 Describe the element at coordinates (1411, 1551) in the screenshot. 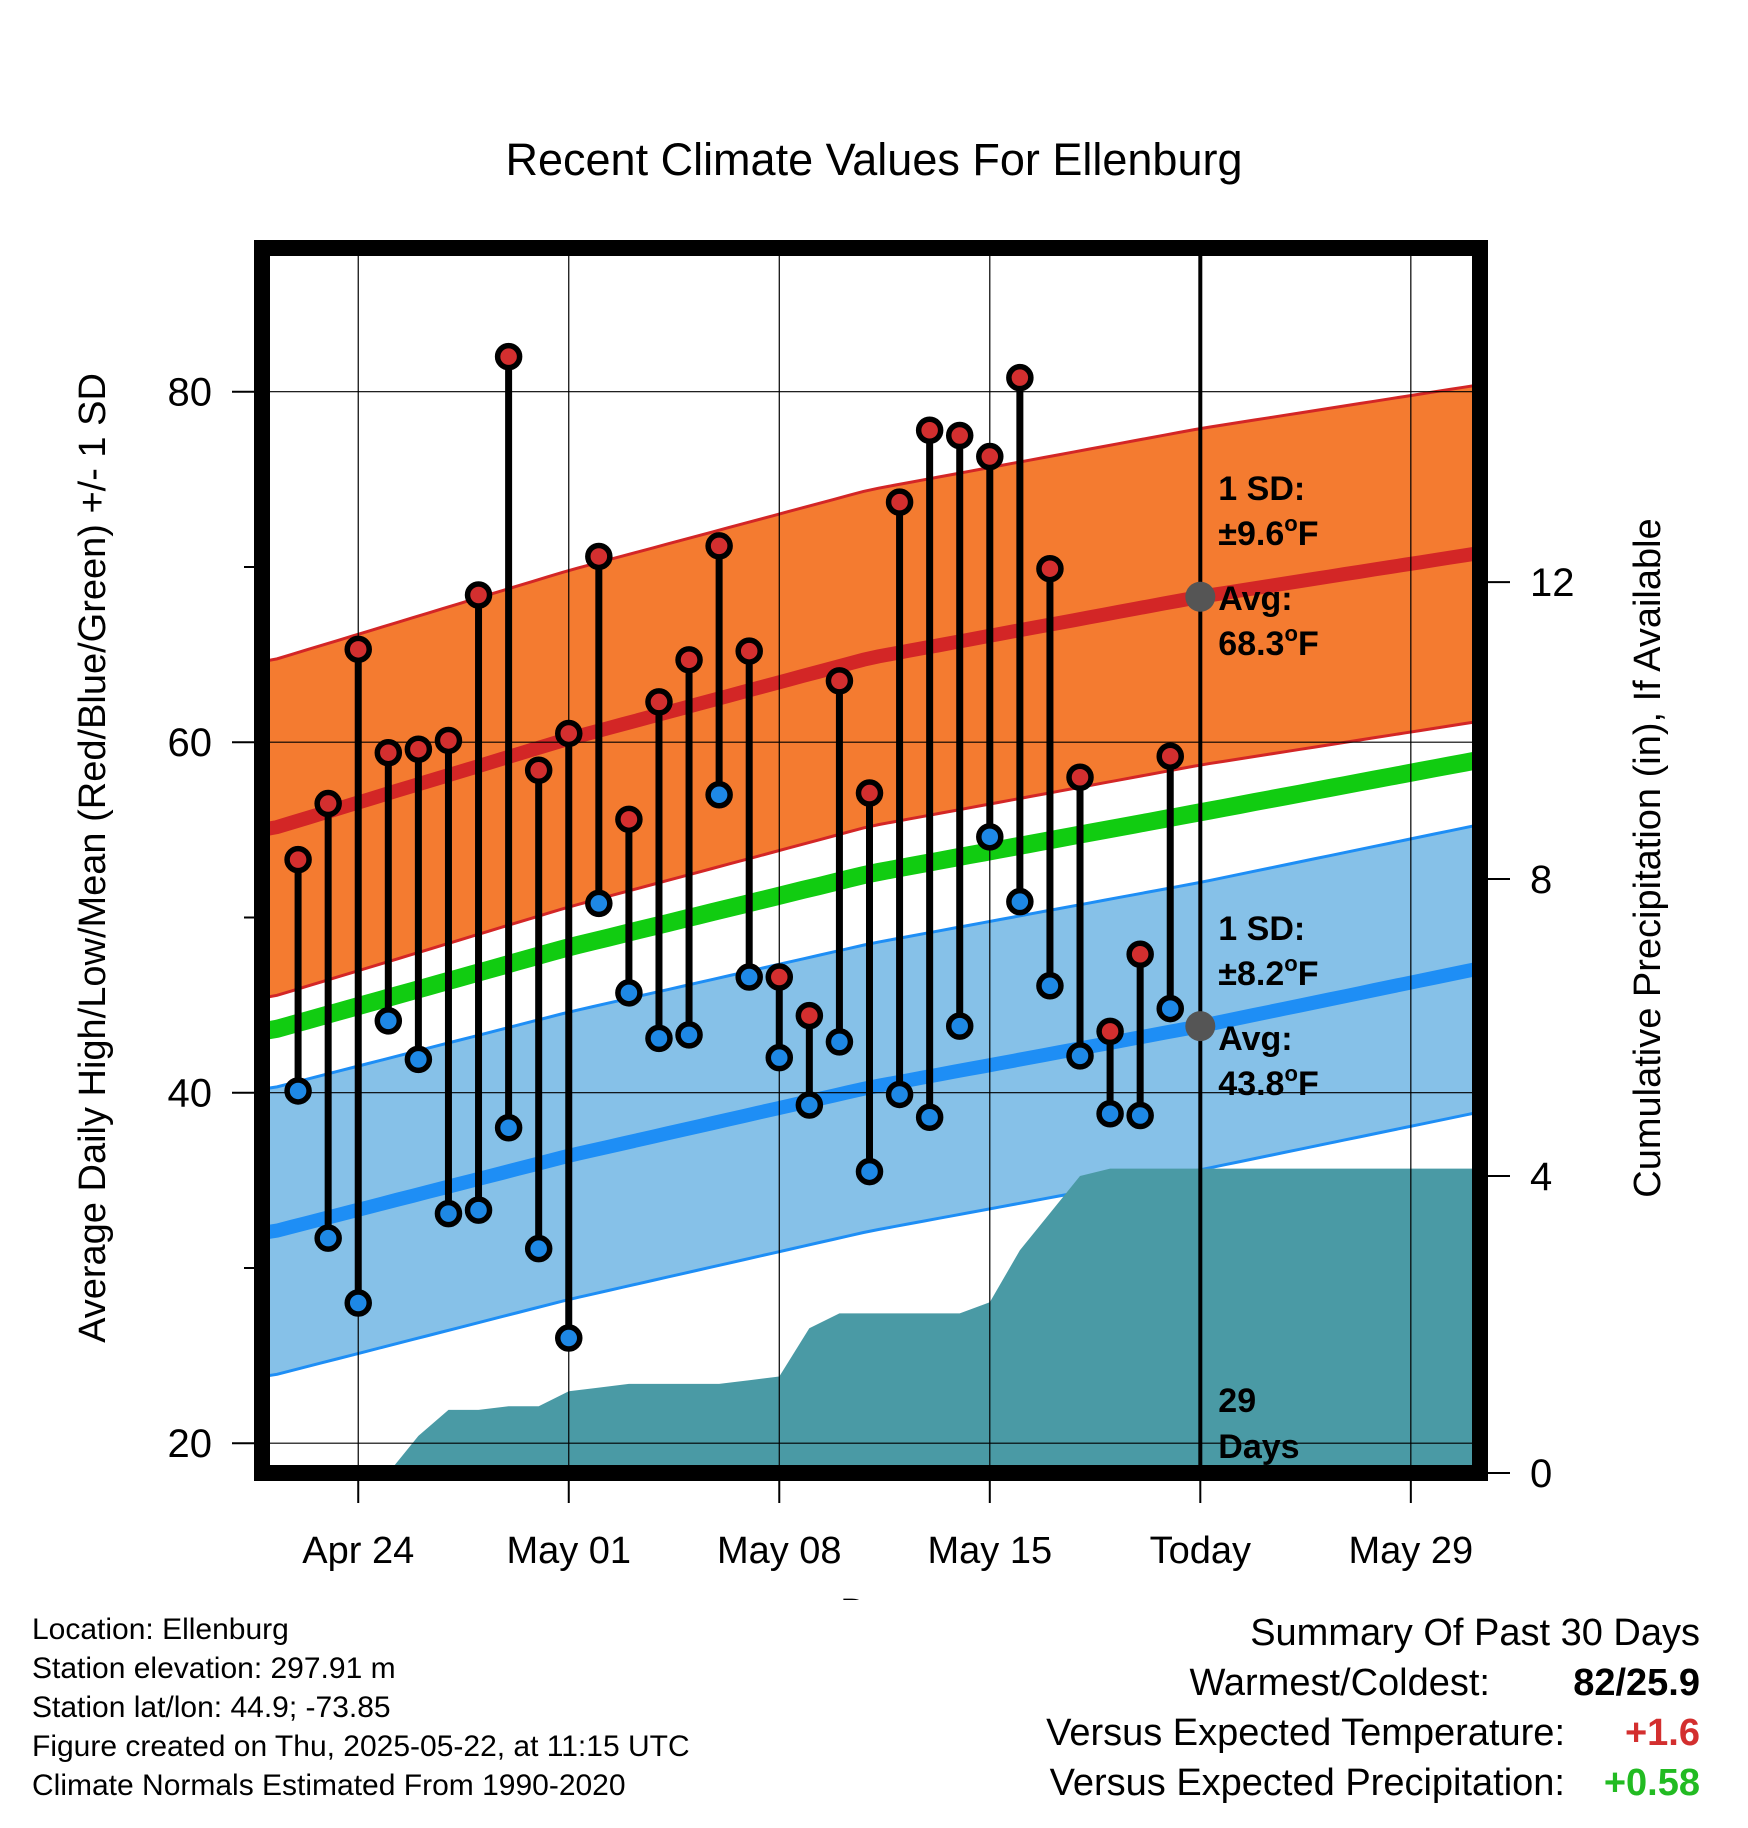

I see `x-tick-label: May 29` at that location.